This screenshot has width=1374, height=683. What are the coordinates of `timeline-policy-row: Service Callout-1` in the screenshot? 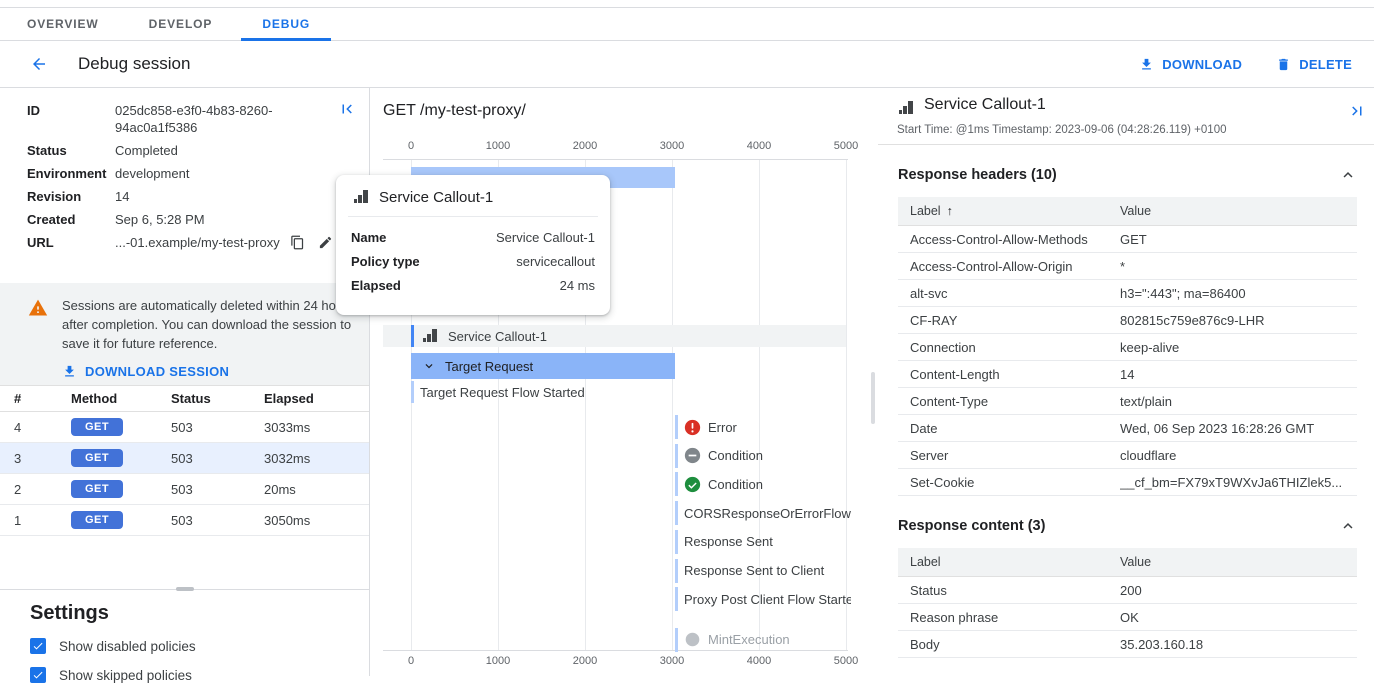 It's located at (614, 336).